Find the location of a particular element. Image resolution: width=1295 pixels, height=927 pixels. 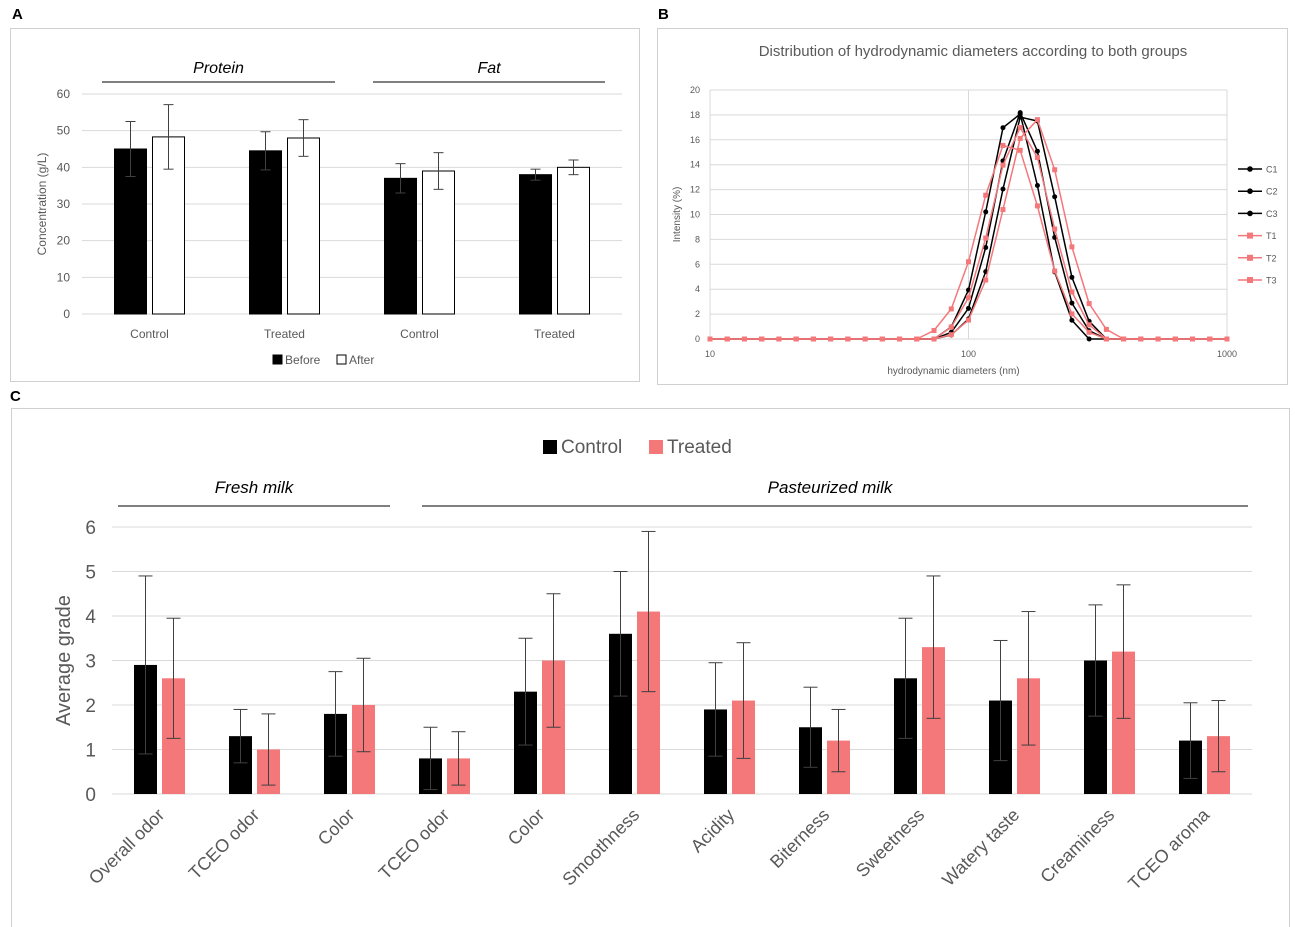

legend-label-t3: T3 is located at coordinates (1271, 281).